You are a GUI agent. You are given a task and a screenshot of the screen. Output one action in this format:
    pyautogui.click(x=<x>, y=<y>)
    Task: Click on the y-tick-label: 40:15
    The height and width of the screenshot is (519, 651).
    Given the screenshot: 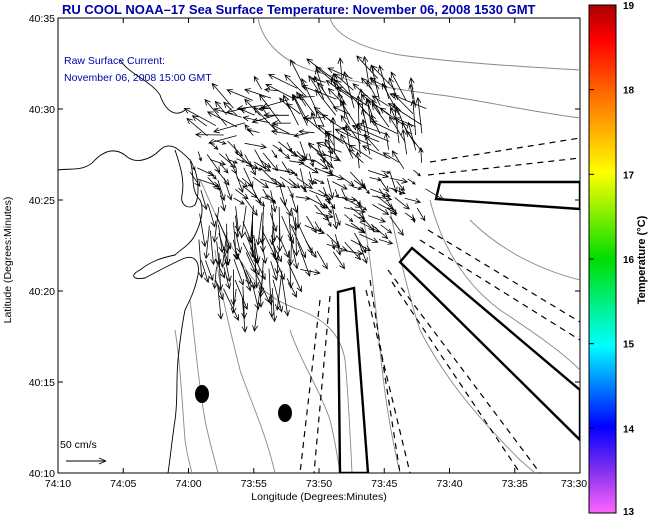 What is the action you would take?
    pyautogui.click(x=42, y=383)
    